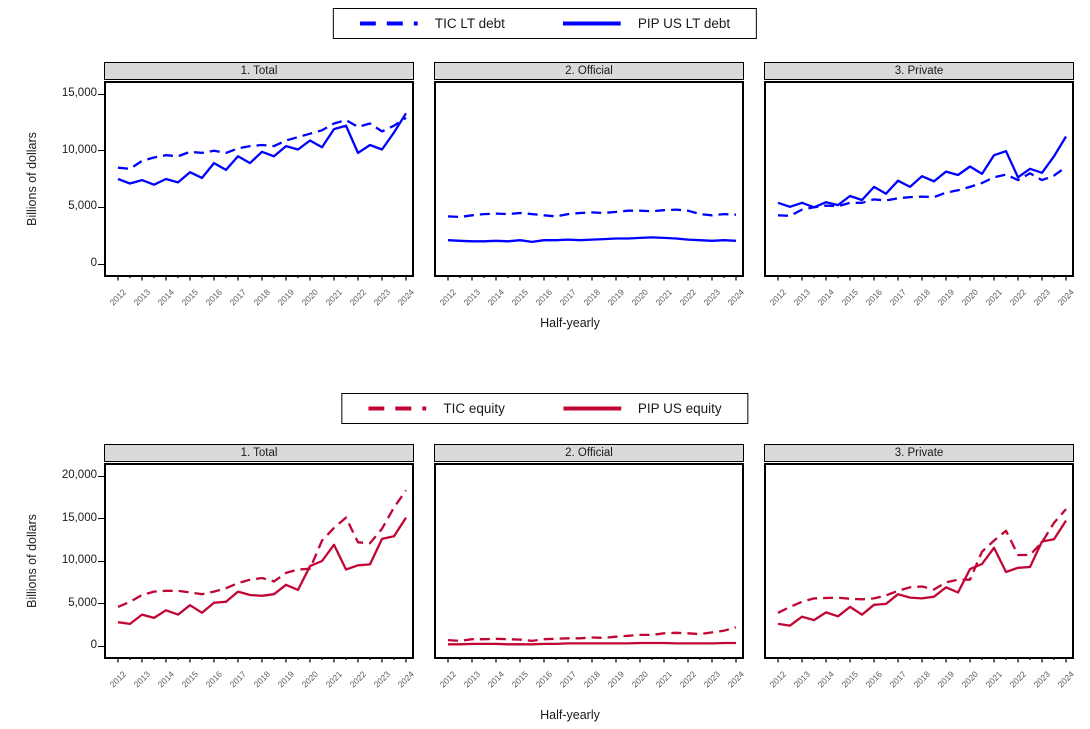 This screenshot has height=729, width=1090. I want to click on legend-item: TIC equity, so click(436, 408).